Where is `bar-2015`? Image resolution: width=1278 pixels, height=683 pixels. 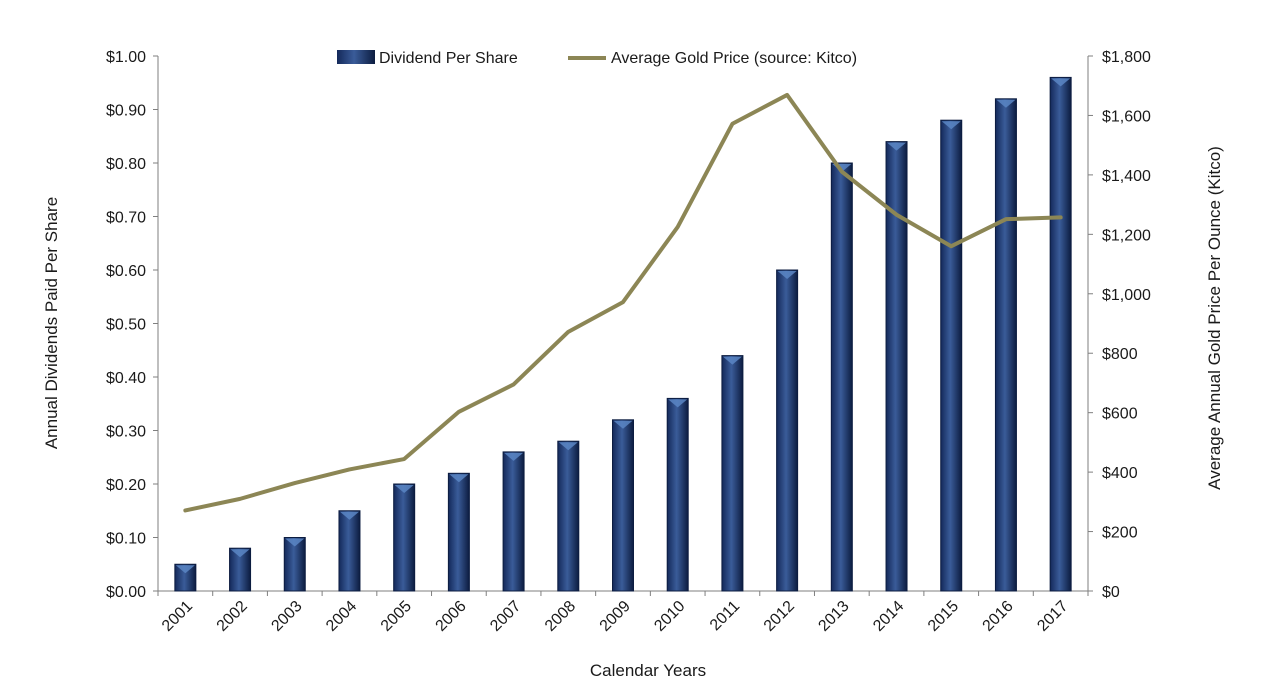
bar-2015 is located at coordinates (951, 355).